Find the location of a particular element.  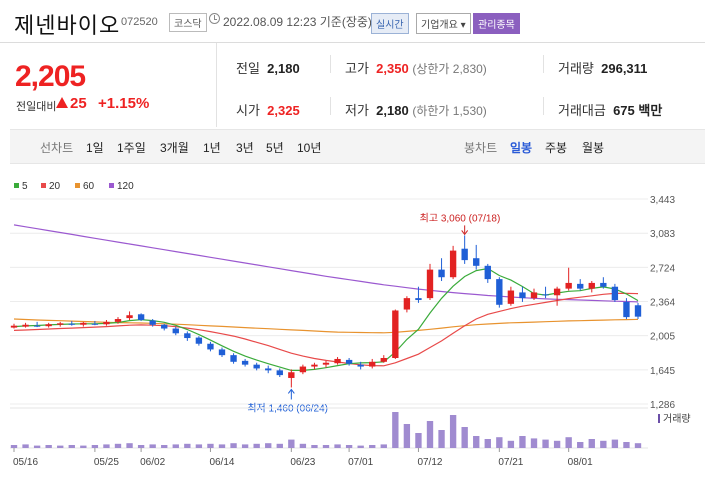

stat-prev-close: 전일 2,180 is located at coordinates (268, 67).